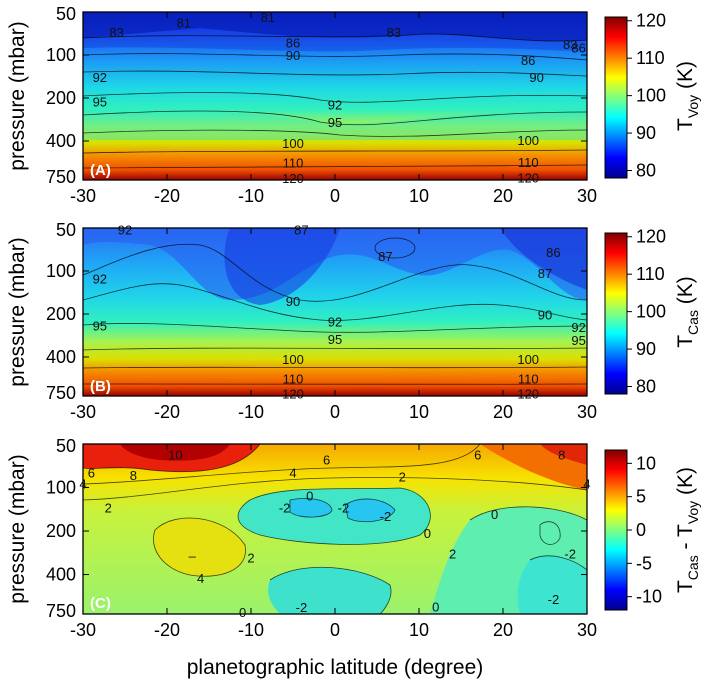 The height and width of the screenshot is (690, 712). Describe the element at coordinates (335, 630) in the screenshot. I see `panel-c-xtick-label: 0` at that location.